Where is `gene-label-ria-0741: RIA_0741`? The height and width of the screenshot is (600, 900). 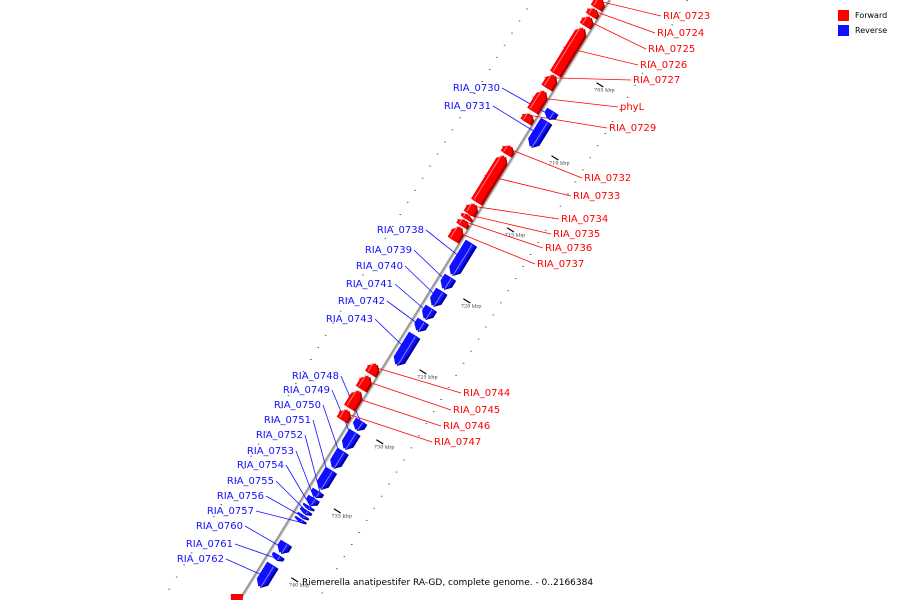 gene-label-ria-0741: RIA_0741 is located at coordinates (369, 284).